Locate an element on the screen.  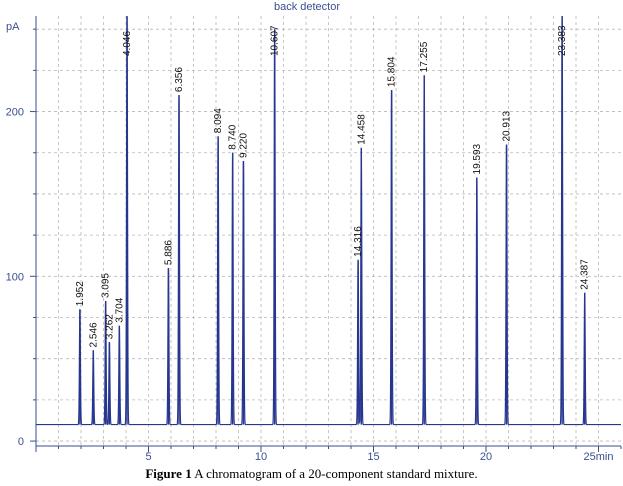
peak-label: 3.095 is located at coordinates (106, 285).